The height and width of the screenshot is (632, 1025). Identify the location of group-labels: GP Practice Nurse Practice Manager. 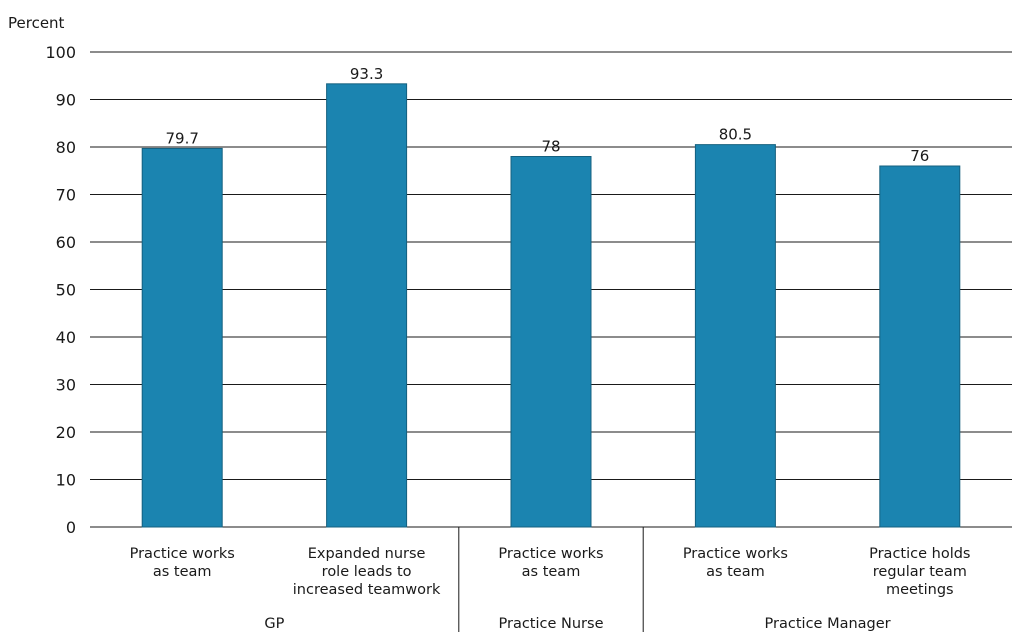
(577, 624).